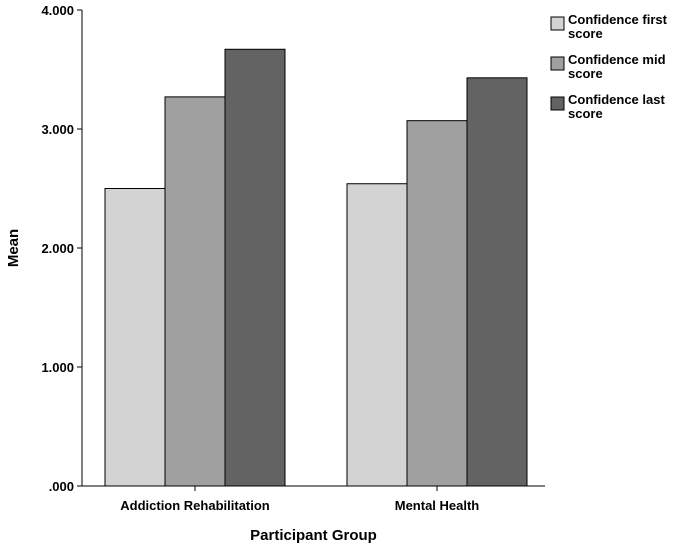 The height and width of the screenshot is (545, 695). Describe the element at coordinates (61, 486) in the screenshot. I see `y-tick-label: .000` at that location.